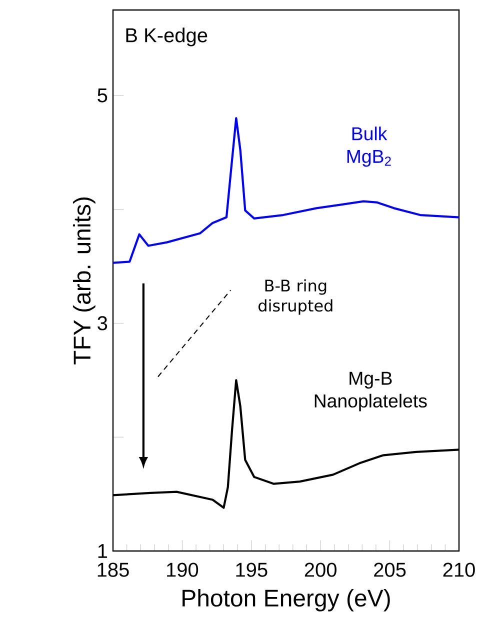 Image resolution: width=483 pixels, height=644 pixels. I want to click on x-tick-label: 205, so click(390, 569).